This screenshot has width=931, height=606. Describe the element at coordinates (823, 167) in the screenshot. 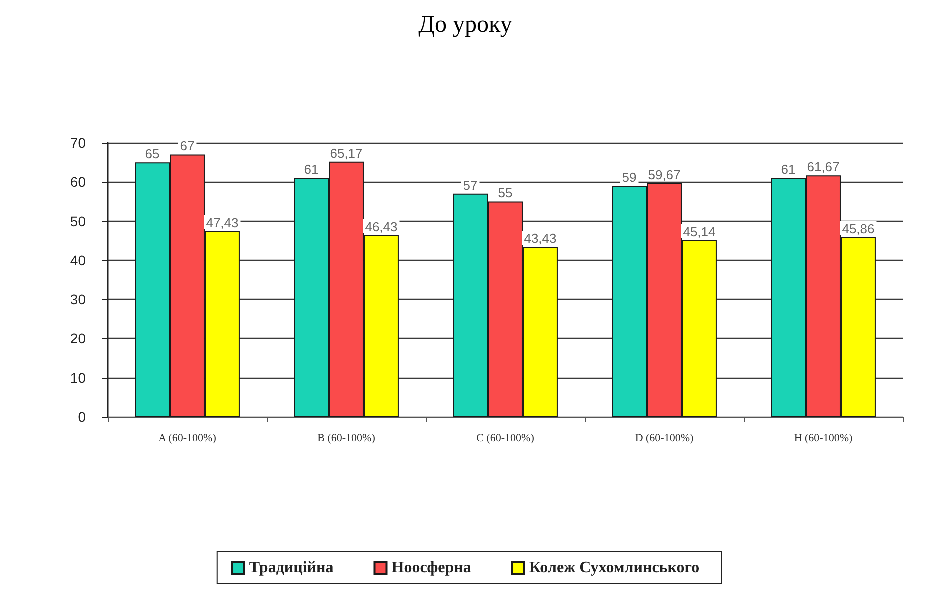

I see `data-label: 61,67` at that location.